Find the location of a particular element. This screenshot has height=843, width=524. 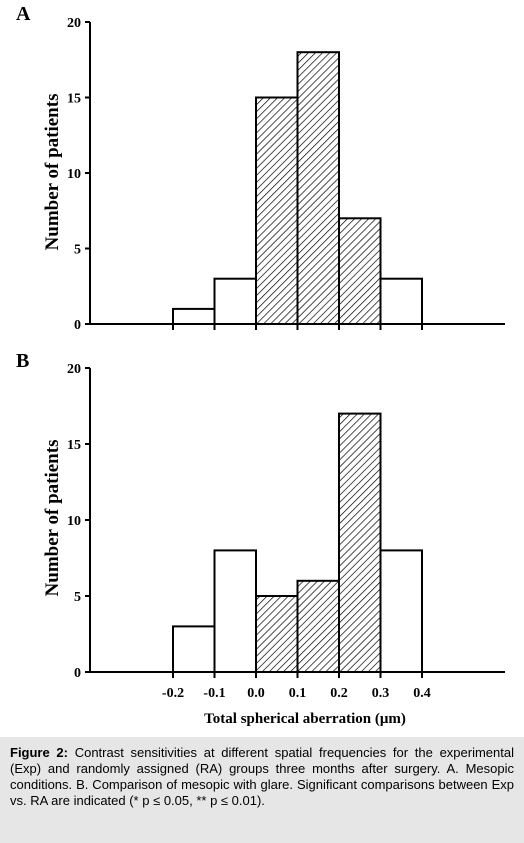

y-tick-label-b-20: 20 is located at coordinates (74, 369).